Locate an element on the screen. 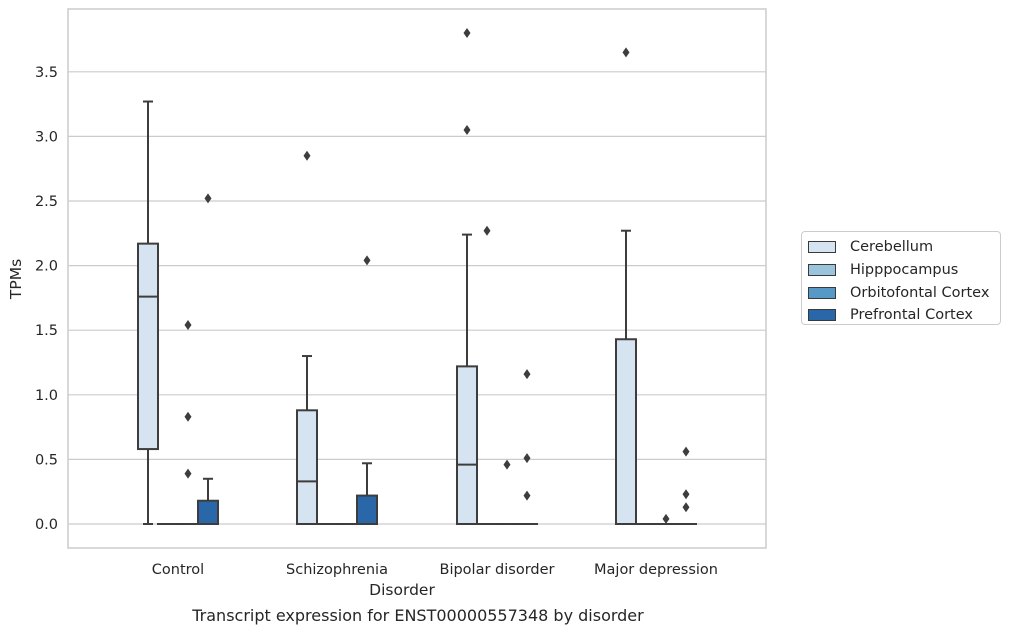 The width and height of the screenshot is (1014, 634). legend-item: Orbitofontal Cortex is located at coordinates (904, 292).